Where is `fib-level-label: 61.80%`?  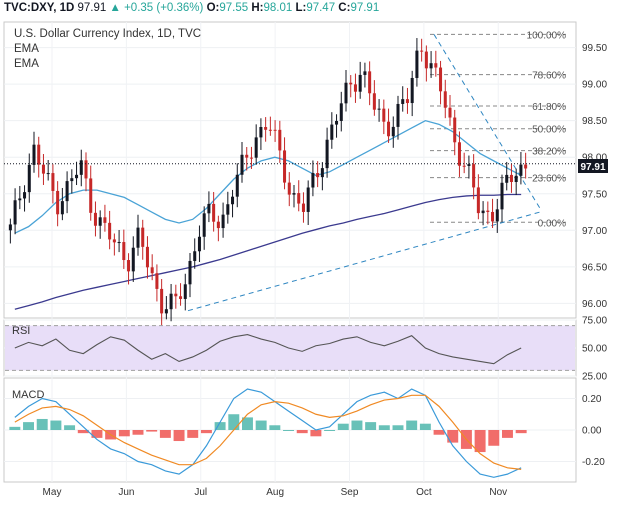
fib-level-label: 61.80% is located at coordinates (549, 107).